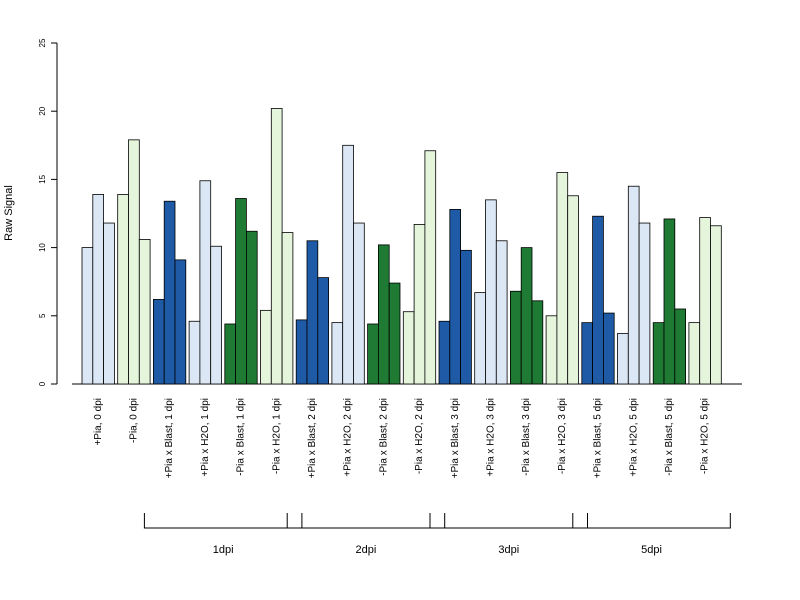 This screenshot has height=600, width=800. Describe the element at coordinates (98, 422) in the screenshot. I see `x-tick-label: +Pia, 0 dpi` at that location.